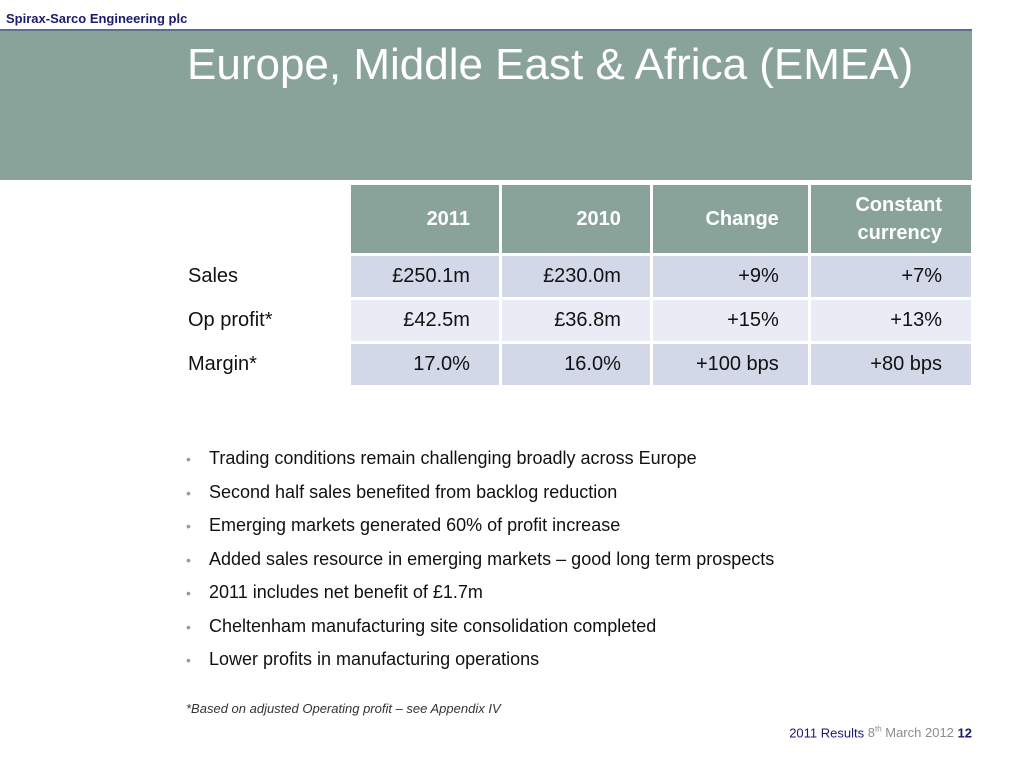 The height and width of the screenshot is (768, 1024). What do you see at coordinates (730, 364) in the screenshot?
I see `table-cell: +100 bps` at bounding box center [730, 364].